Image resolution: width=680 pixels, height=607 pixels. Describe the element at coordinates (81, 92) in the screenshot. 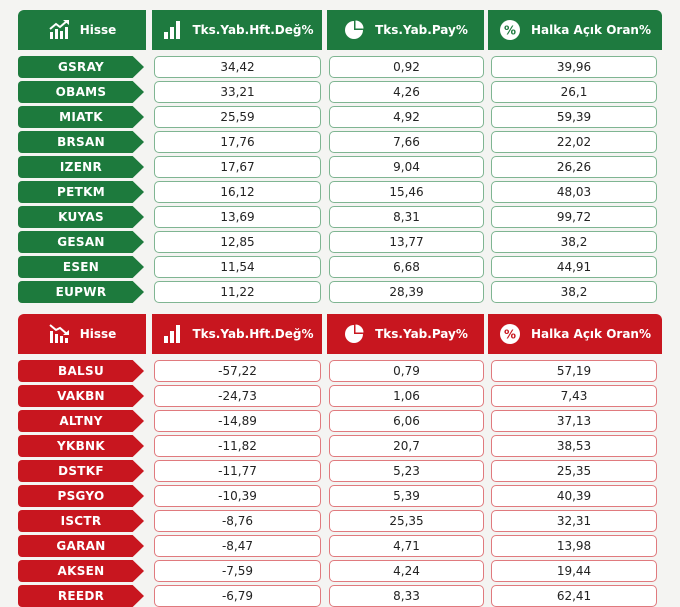

I see `ticker-label: OBAMS` at that location.